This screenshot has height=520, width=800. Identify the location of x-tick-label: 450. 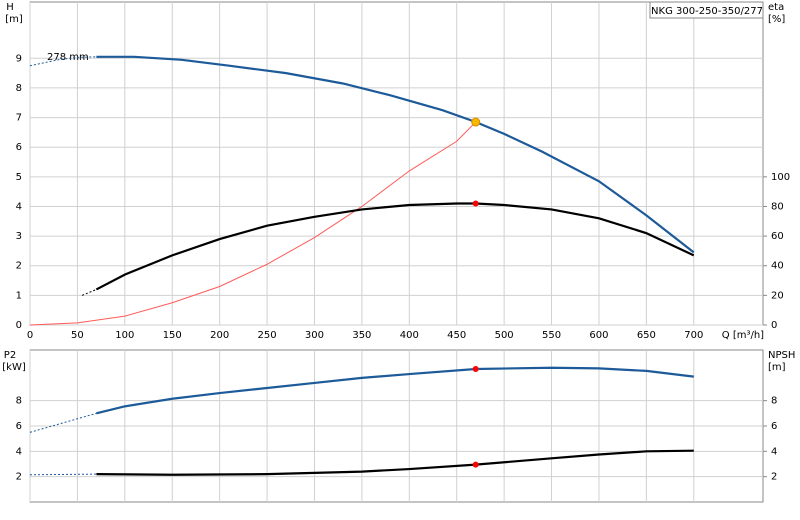
(456, 335).